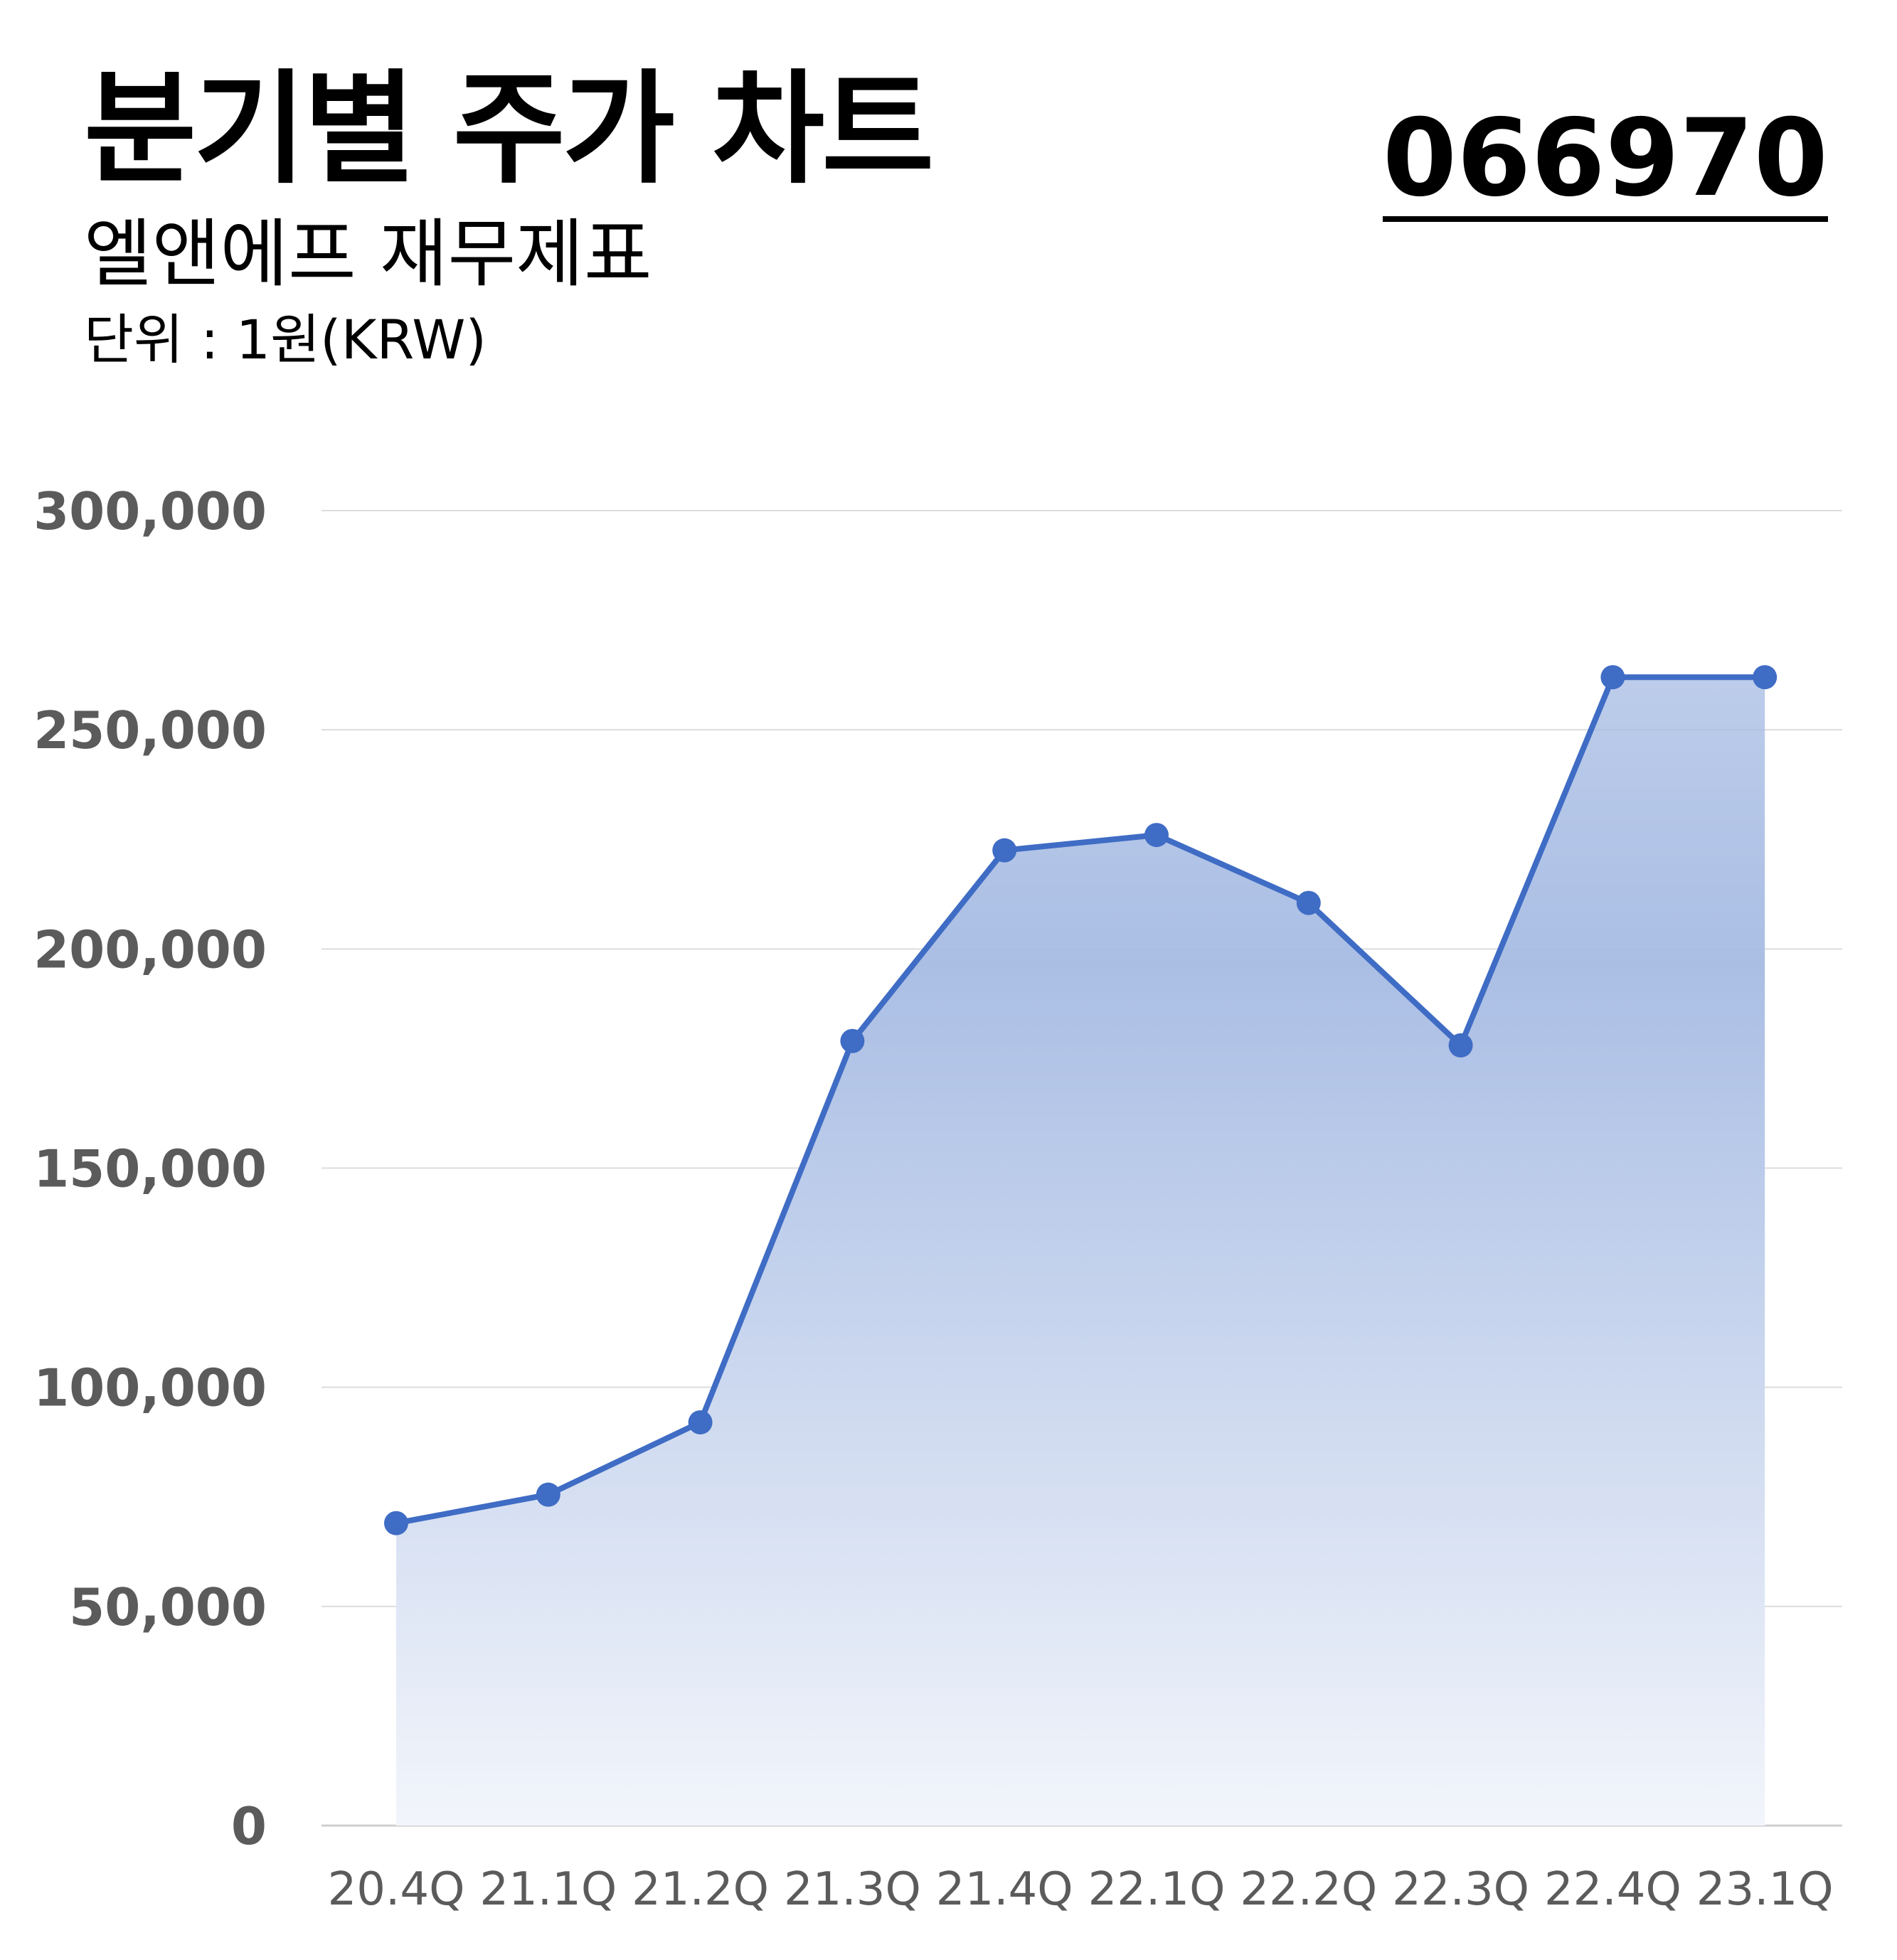 The height and width of the screenshot is (1960, 1897). Describe the element at coordinates (249, 1826) in the screenshot. I see `y-tick-label: 0` at that location.